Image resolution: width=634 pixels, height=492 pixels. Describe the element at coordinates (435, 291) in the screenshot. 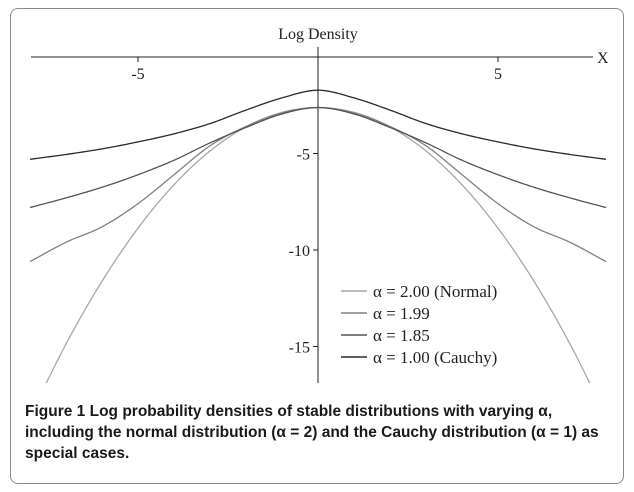

I see `legend-label: α = 2.00 (Normal)` at that location.